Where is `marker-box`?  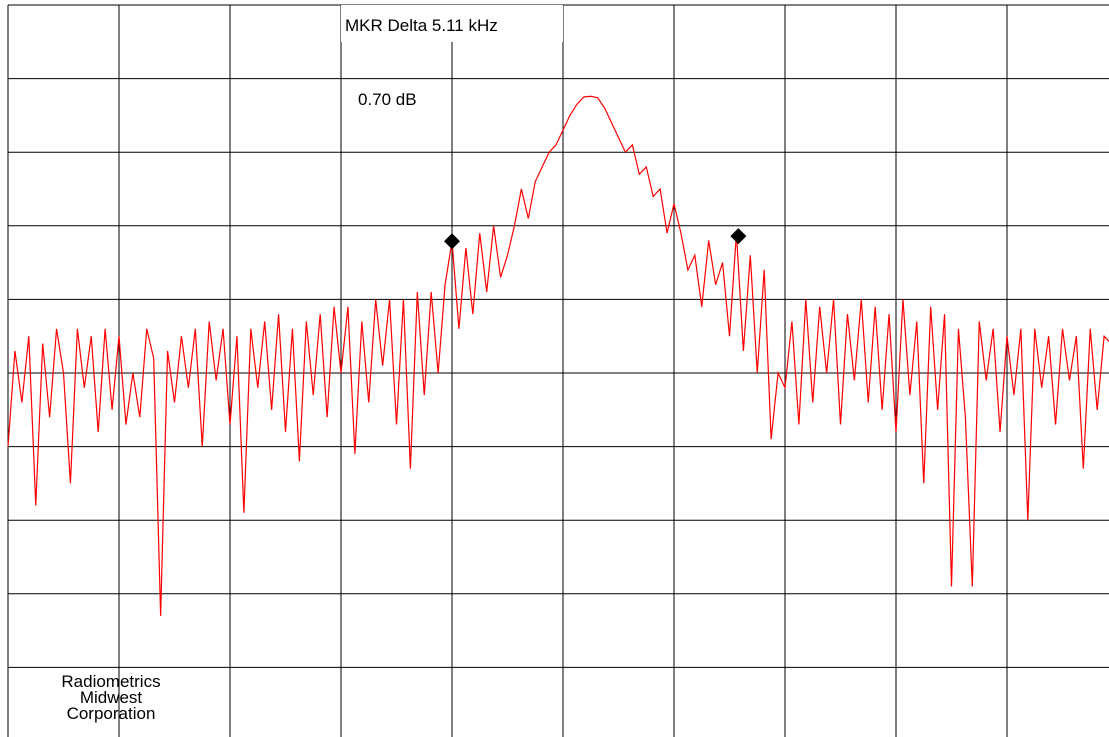
marker-box is located at coordinates (452, 23).